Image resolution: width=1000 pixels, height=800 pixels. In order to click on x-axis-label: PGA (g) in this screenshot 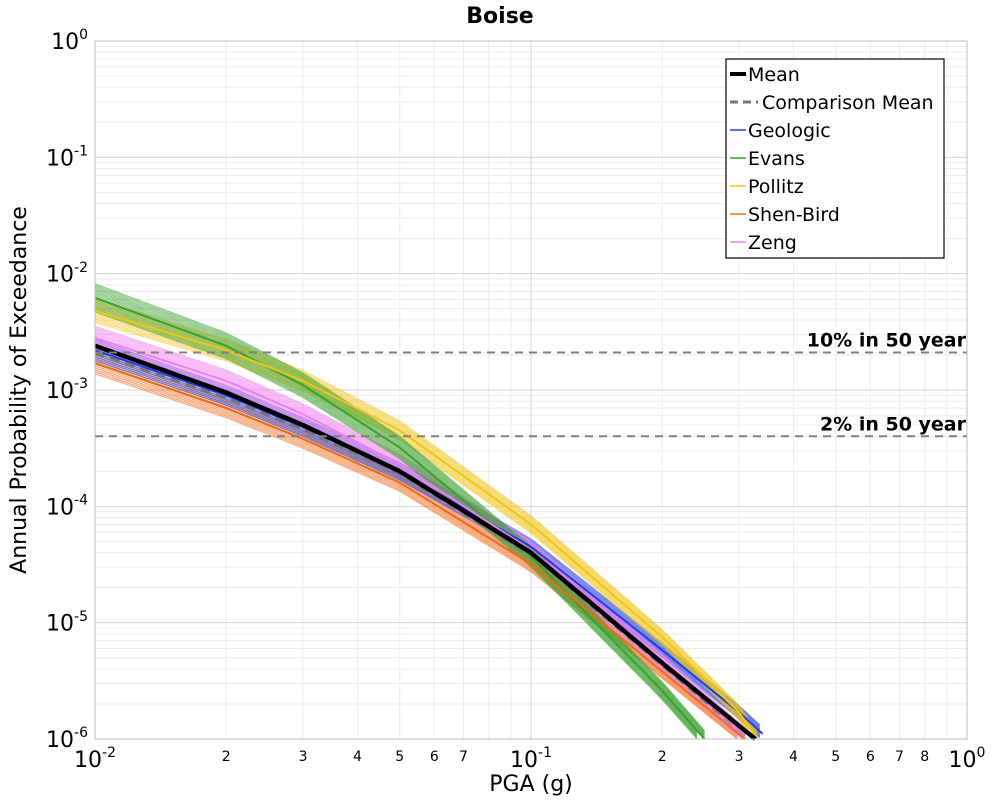, I will do `click(531, 784)`.